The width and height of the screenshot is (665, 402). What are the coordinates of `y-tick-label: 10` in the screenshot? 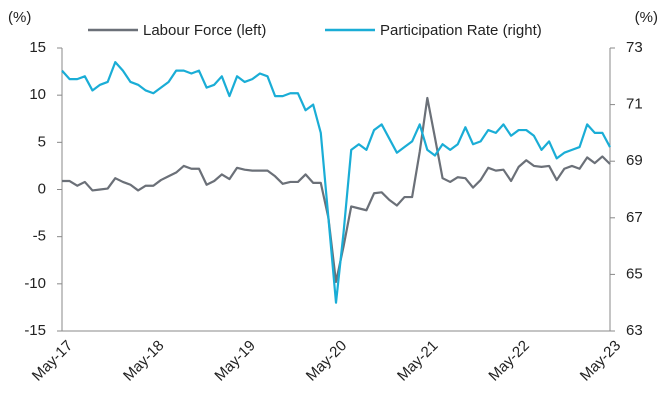 It's located at (37, 94).